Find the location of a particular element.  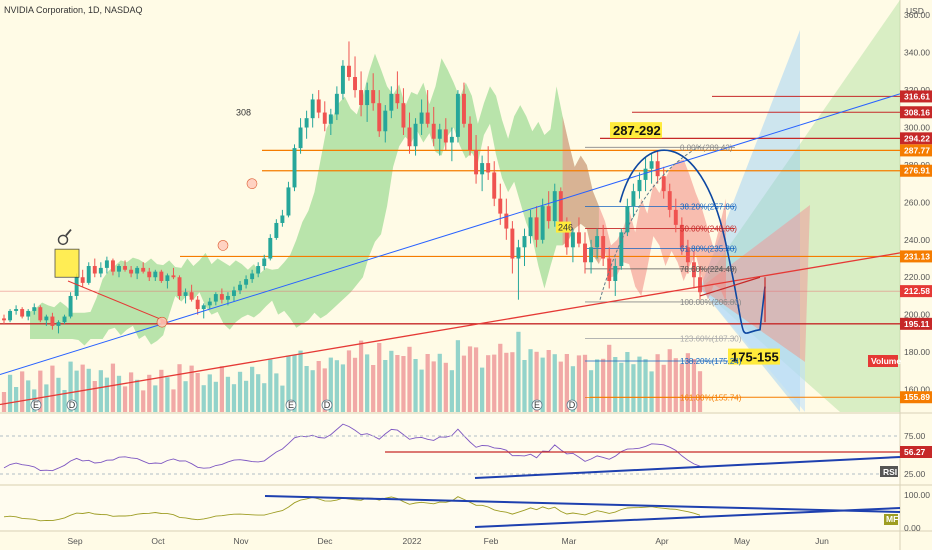

mf-badge-text: MF is located at coordinates (892, 519).